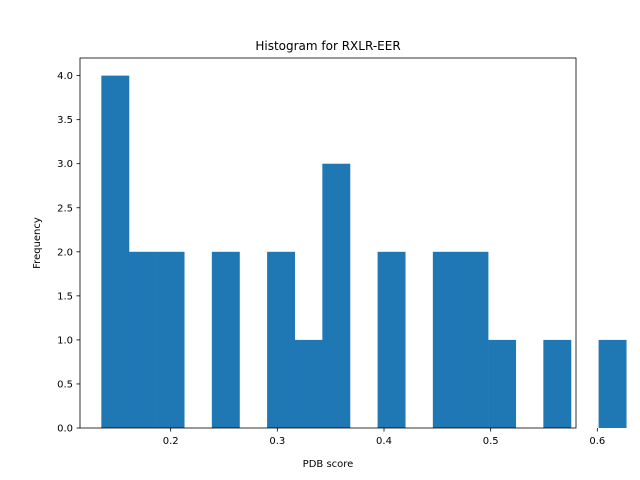  I want to click on y-tick-label: 1.5, so click(65, 296).